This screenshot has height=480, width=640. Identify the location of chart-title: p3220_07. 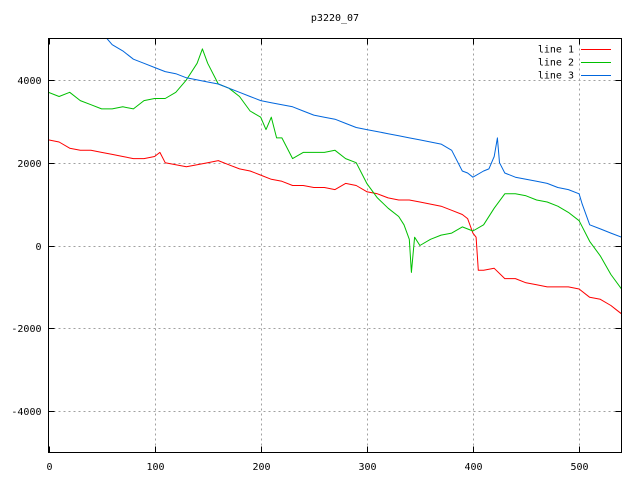
(335, 18).